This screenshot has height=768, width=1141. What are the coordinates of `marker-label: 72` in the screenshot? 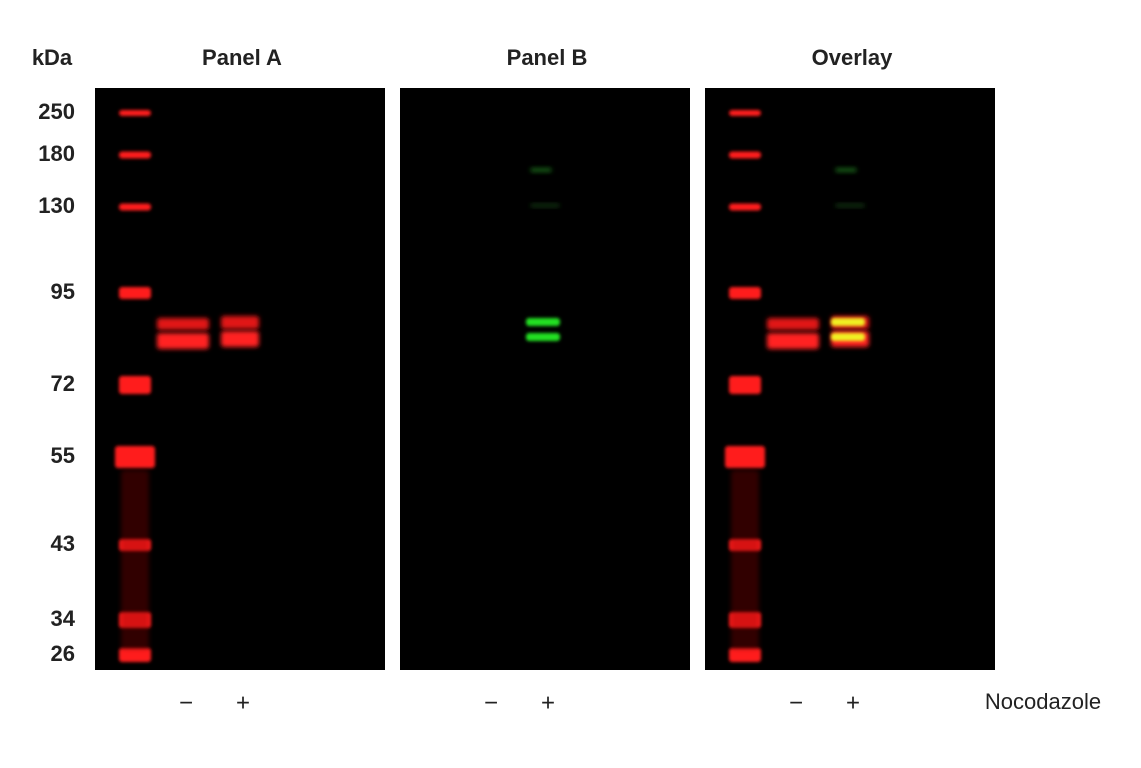 It's located at (63, 383).